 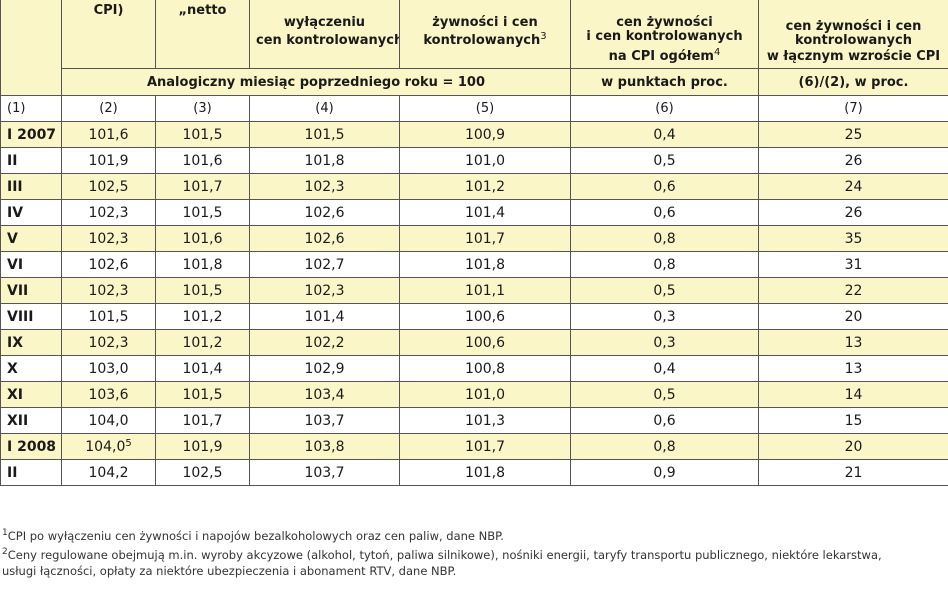 I want to click on table-row: V 102,3 101,6 102,6 101,7 0,8 35, so click(x=474, y=238).